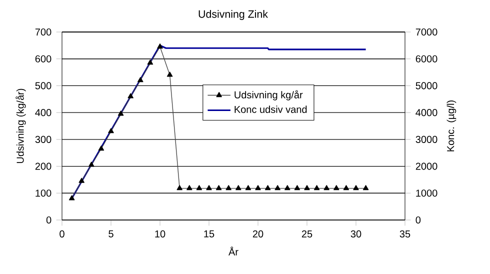 This screenshot has height=274, width=490. What do you see at coordinates (427, 166) in the screenshot?
I see `y2-tick-label: 2000` at bounding box center [427, 166].